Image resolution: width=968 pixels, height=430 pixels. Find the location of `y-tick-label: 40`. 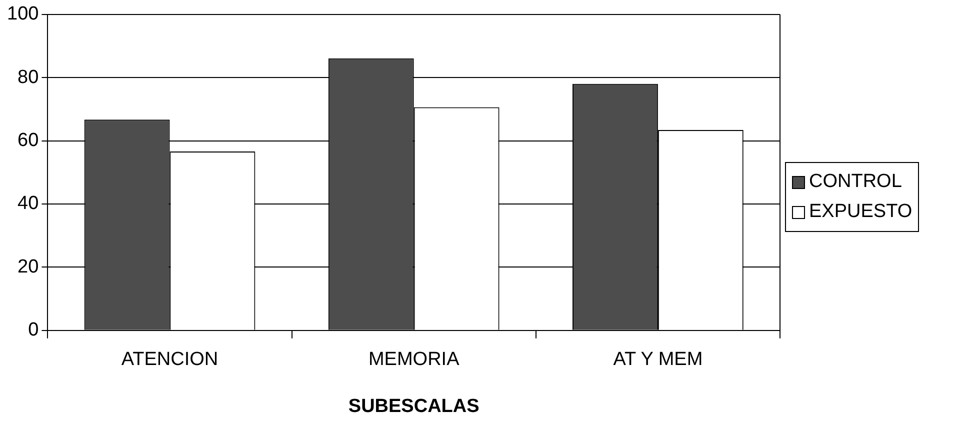

y-tick-label: 40 is located at coordinates (28, 203).